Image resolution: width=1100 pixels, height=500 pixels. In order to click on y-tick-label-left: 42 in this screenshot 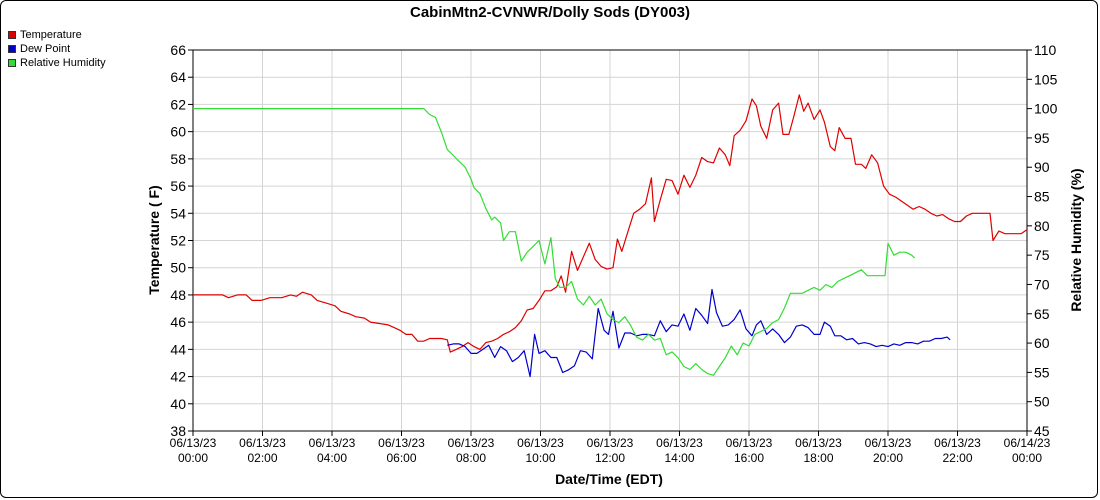, I will do `click(178, 377)`.